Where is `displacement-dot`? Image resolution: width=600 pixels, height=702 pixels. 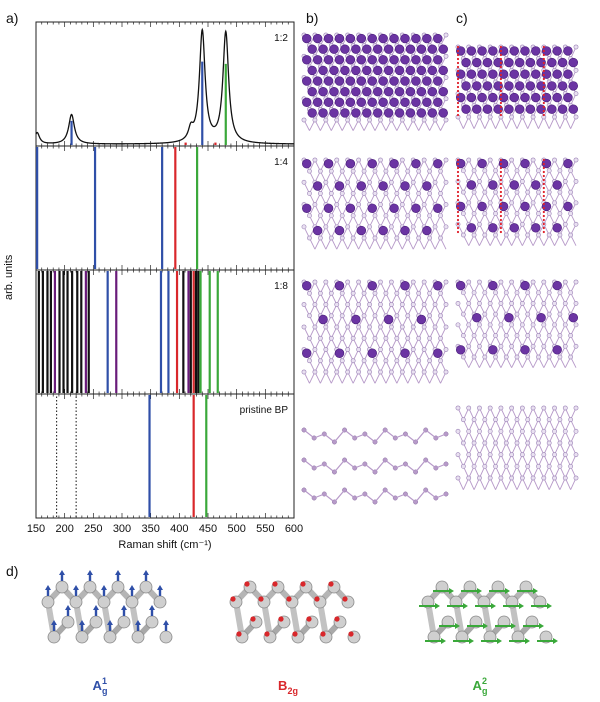 displacement-dot is located at coordinates (303, 584).